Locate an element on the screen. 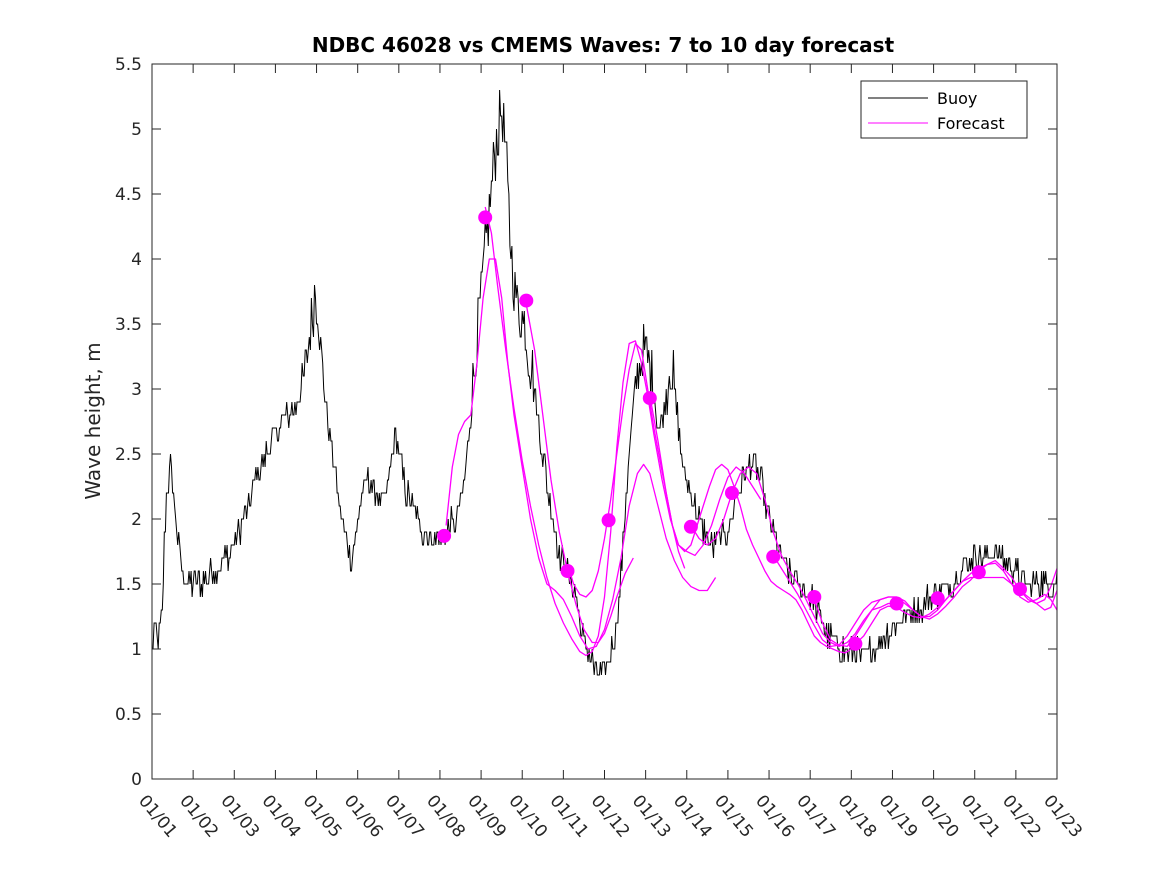 The width and height of the screenshot is (1167, 875). y-tick-label: 1 is located at coordinates (136, 650).